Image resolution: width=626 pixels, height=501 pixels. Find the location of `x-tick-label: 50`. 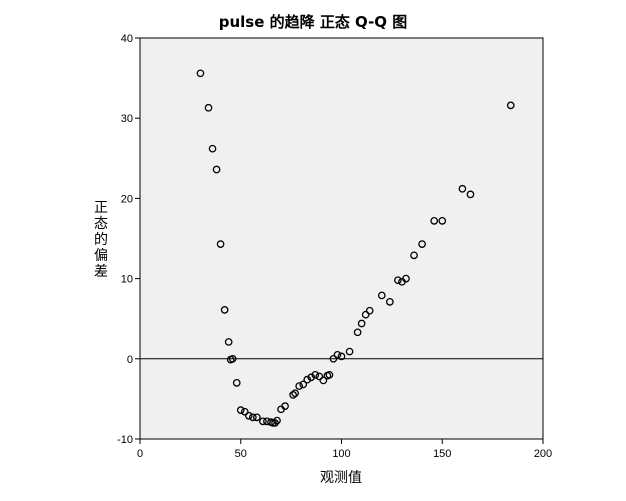

x-tick-label: 50 is located at coordinates (241, 454).